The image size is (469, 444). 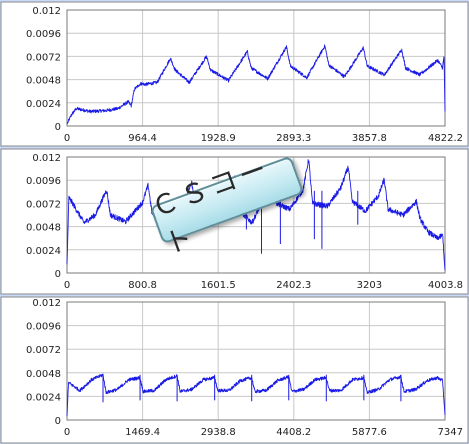 I want to click on x-tick-label: 800.8, so click(x=142, y=285).